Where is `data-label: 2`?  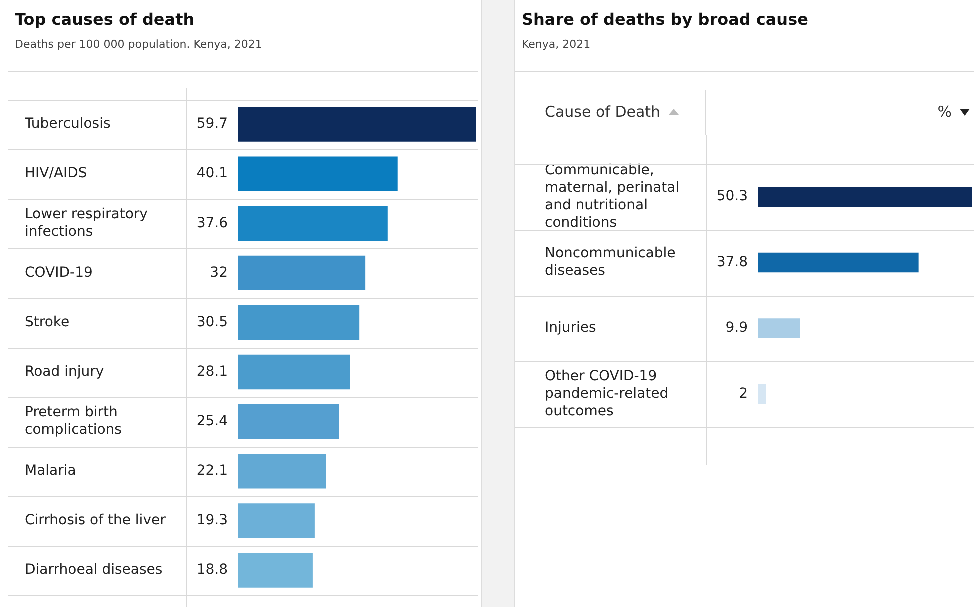 data-label: 2 is located at coordinates (743, 394).